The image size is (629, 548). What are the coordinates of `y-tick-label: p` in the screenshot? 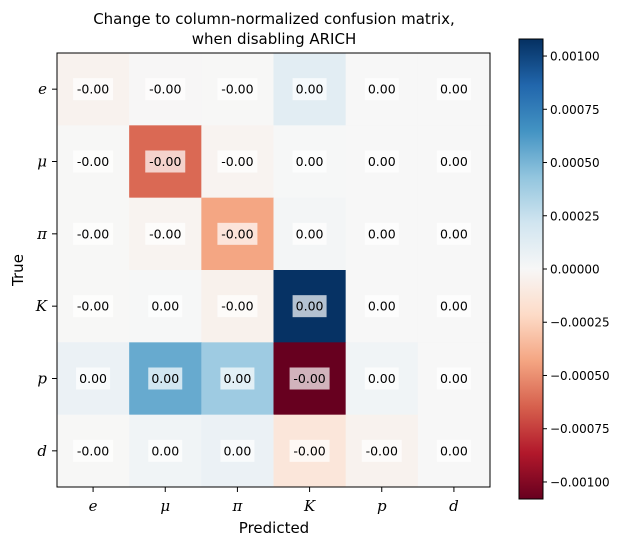 It's located at (42, 379).